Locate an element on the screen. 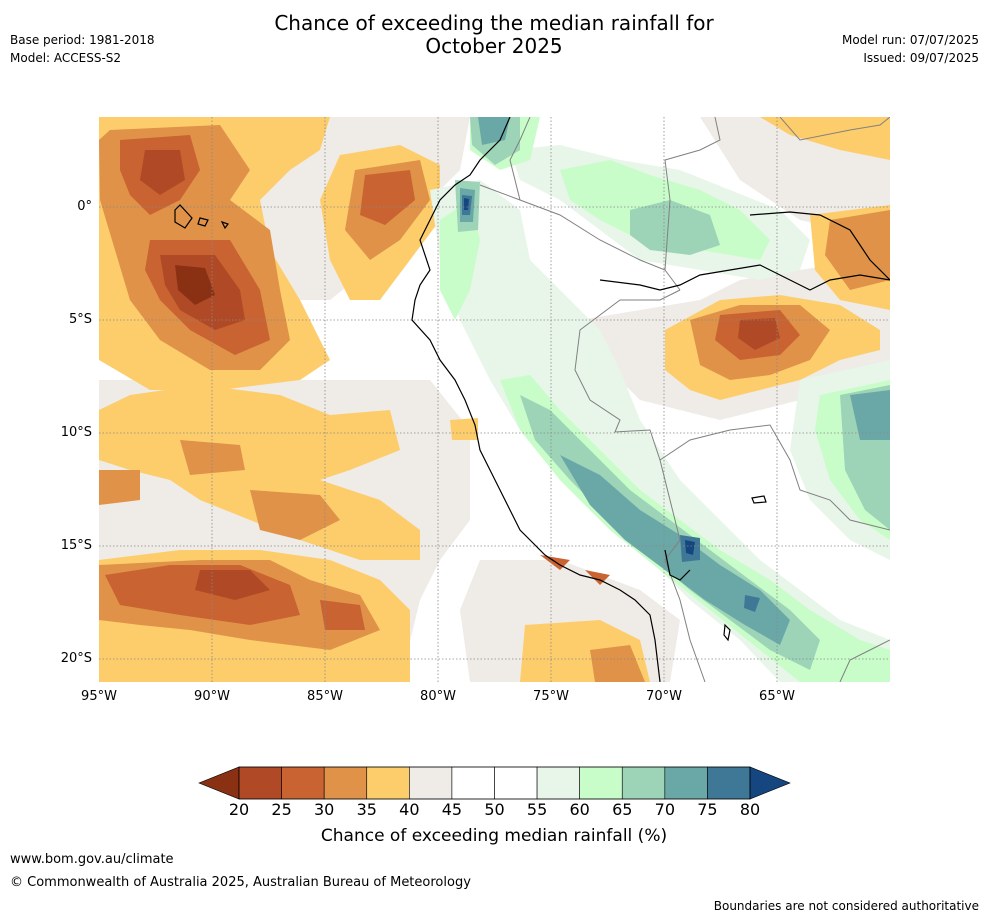  base-period: Base period: 1981-2018 is located at coordinates (82, 40).